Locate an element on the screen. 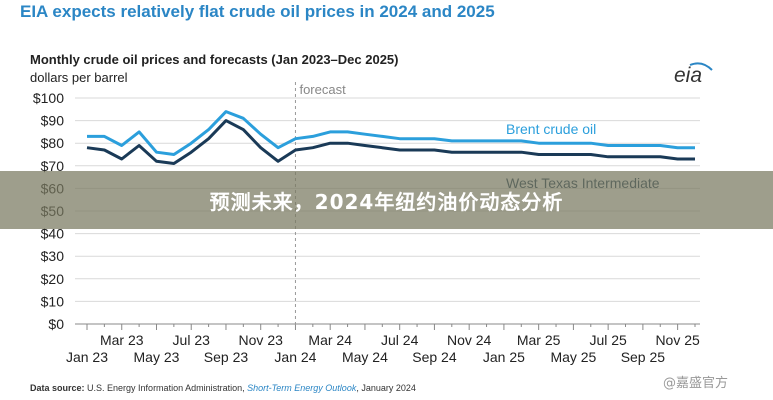  x-tick-label: Nov 24 is located at coordinates (469, 340).